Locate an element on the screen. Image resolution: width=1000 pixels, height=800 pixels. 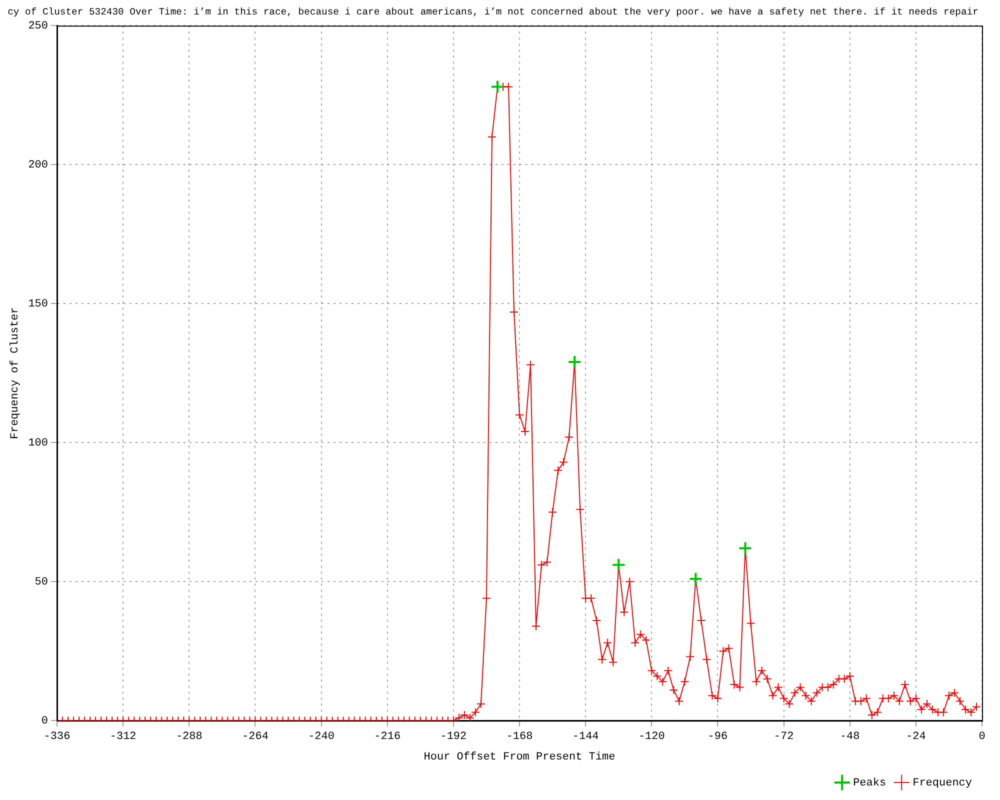
y-tick-label: 150 is located at coordinates (38, 304).